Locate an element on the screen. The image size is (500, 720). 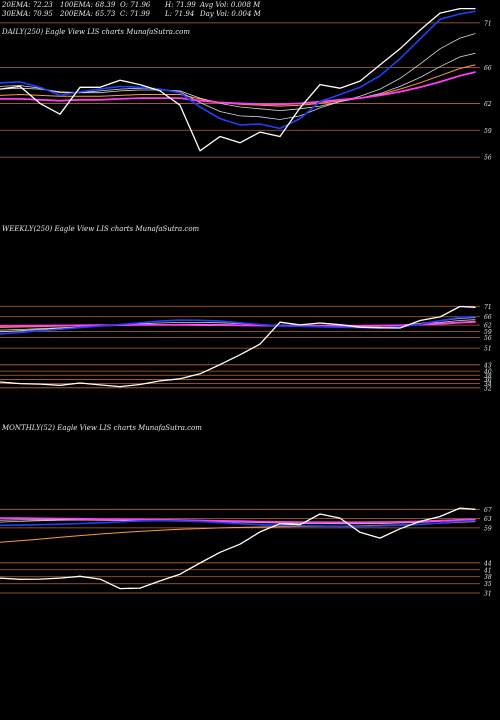
monthly-y-tick-label-5: 38 is located at coordinates (488, 577).